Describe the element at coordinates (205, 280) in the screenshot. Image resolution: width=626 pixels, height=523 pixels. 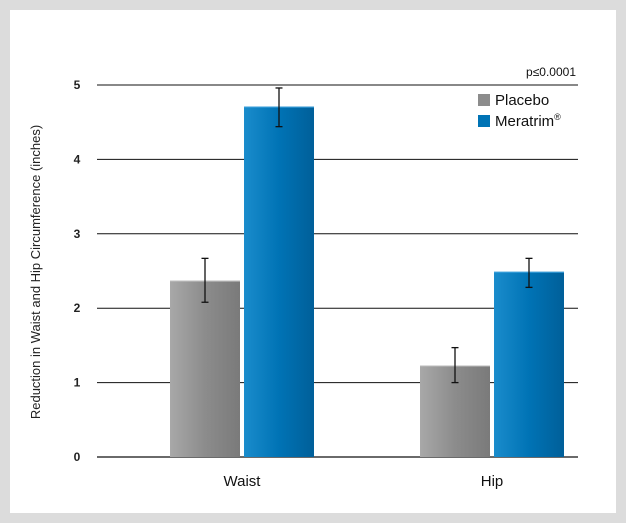
I see `error-bar-placebo-waist` at that location.